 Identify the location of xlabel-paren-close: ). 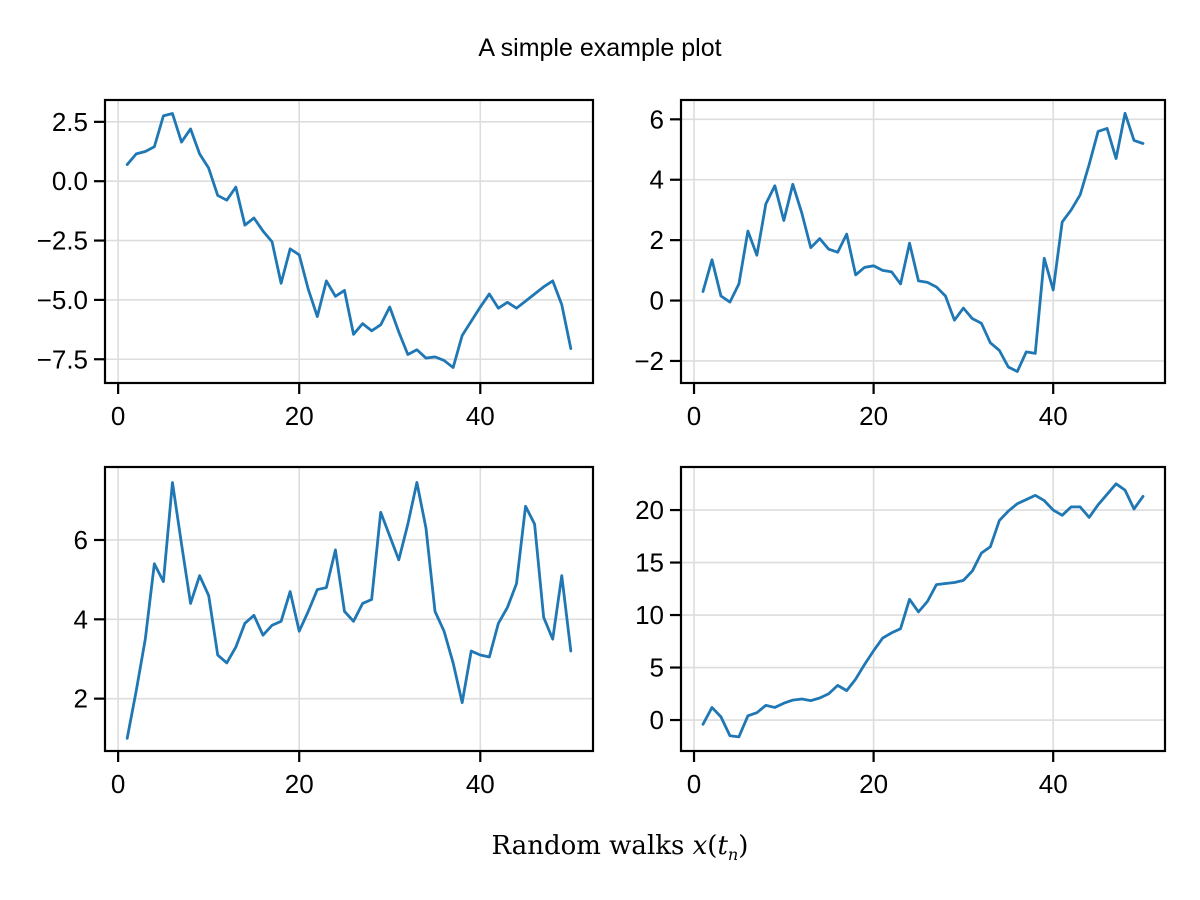
(743, 846).